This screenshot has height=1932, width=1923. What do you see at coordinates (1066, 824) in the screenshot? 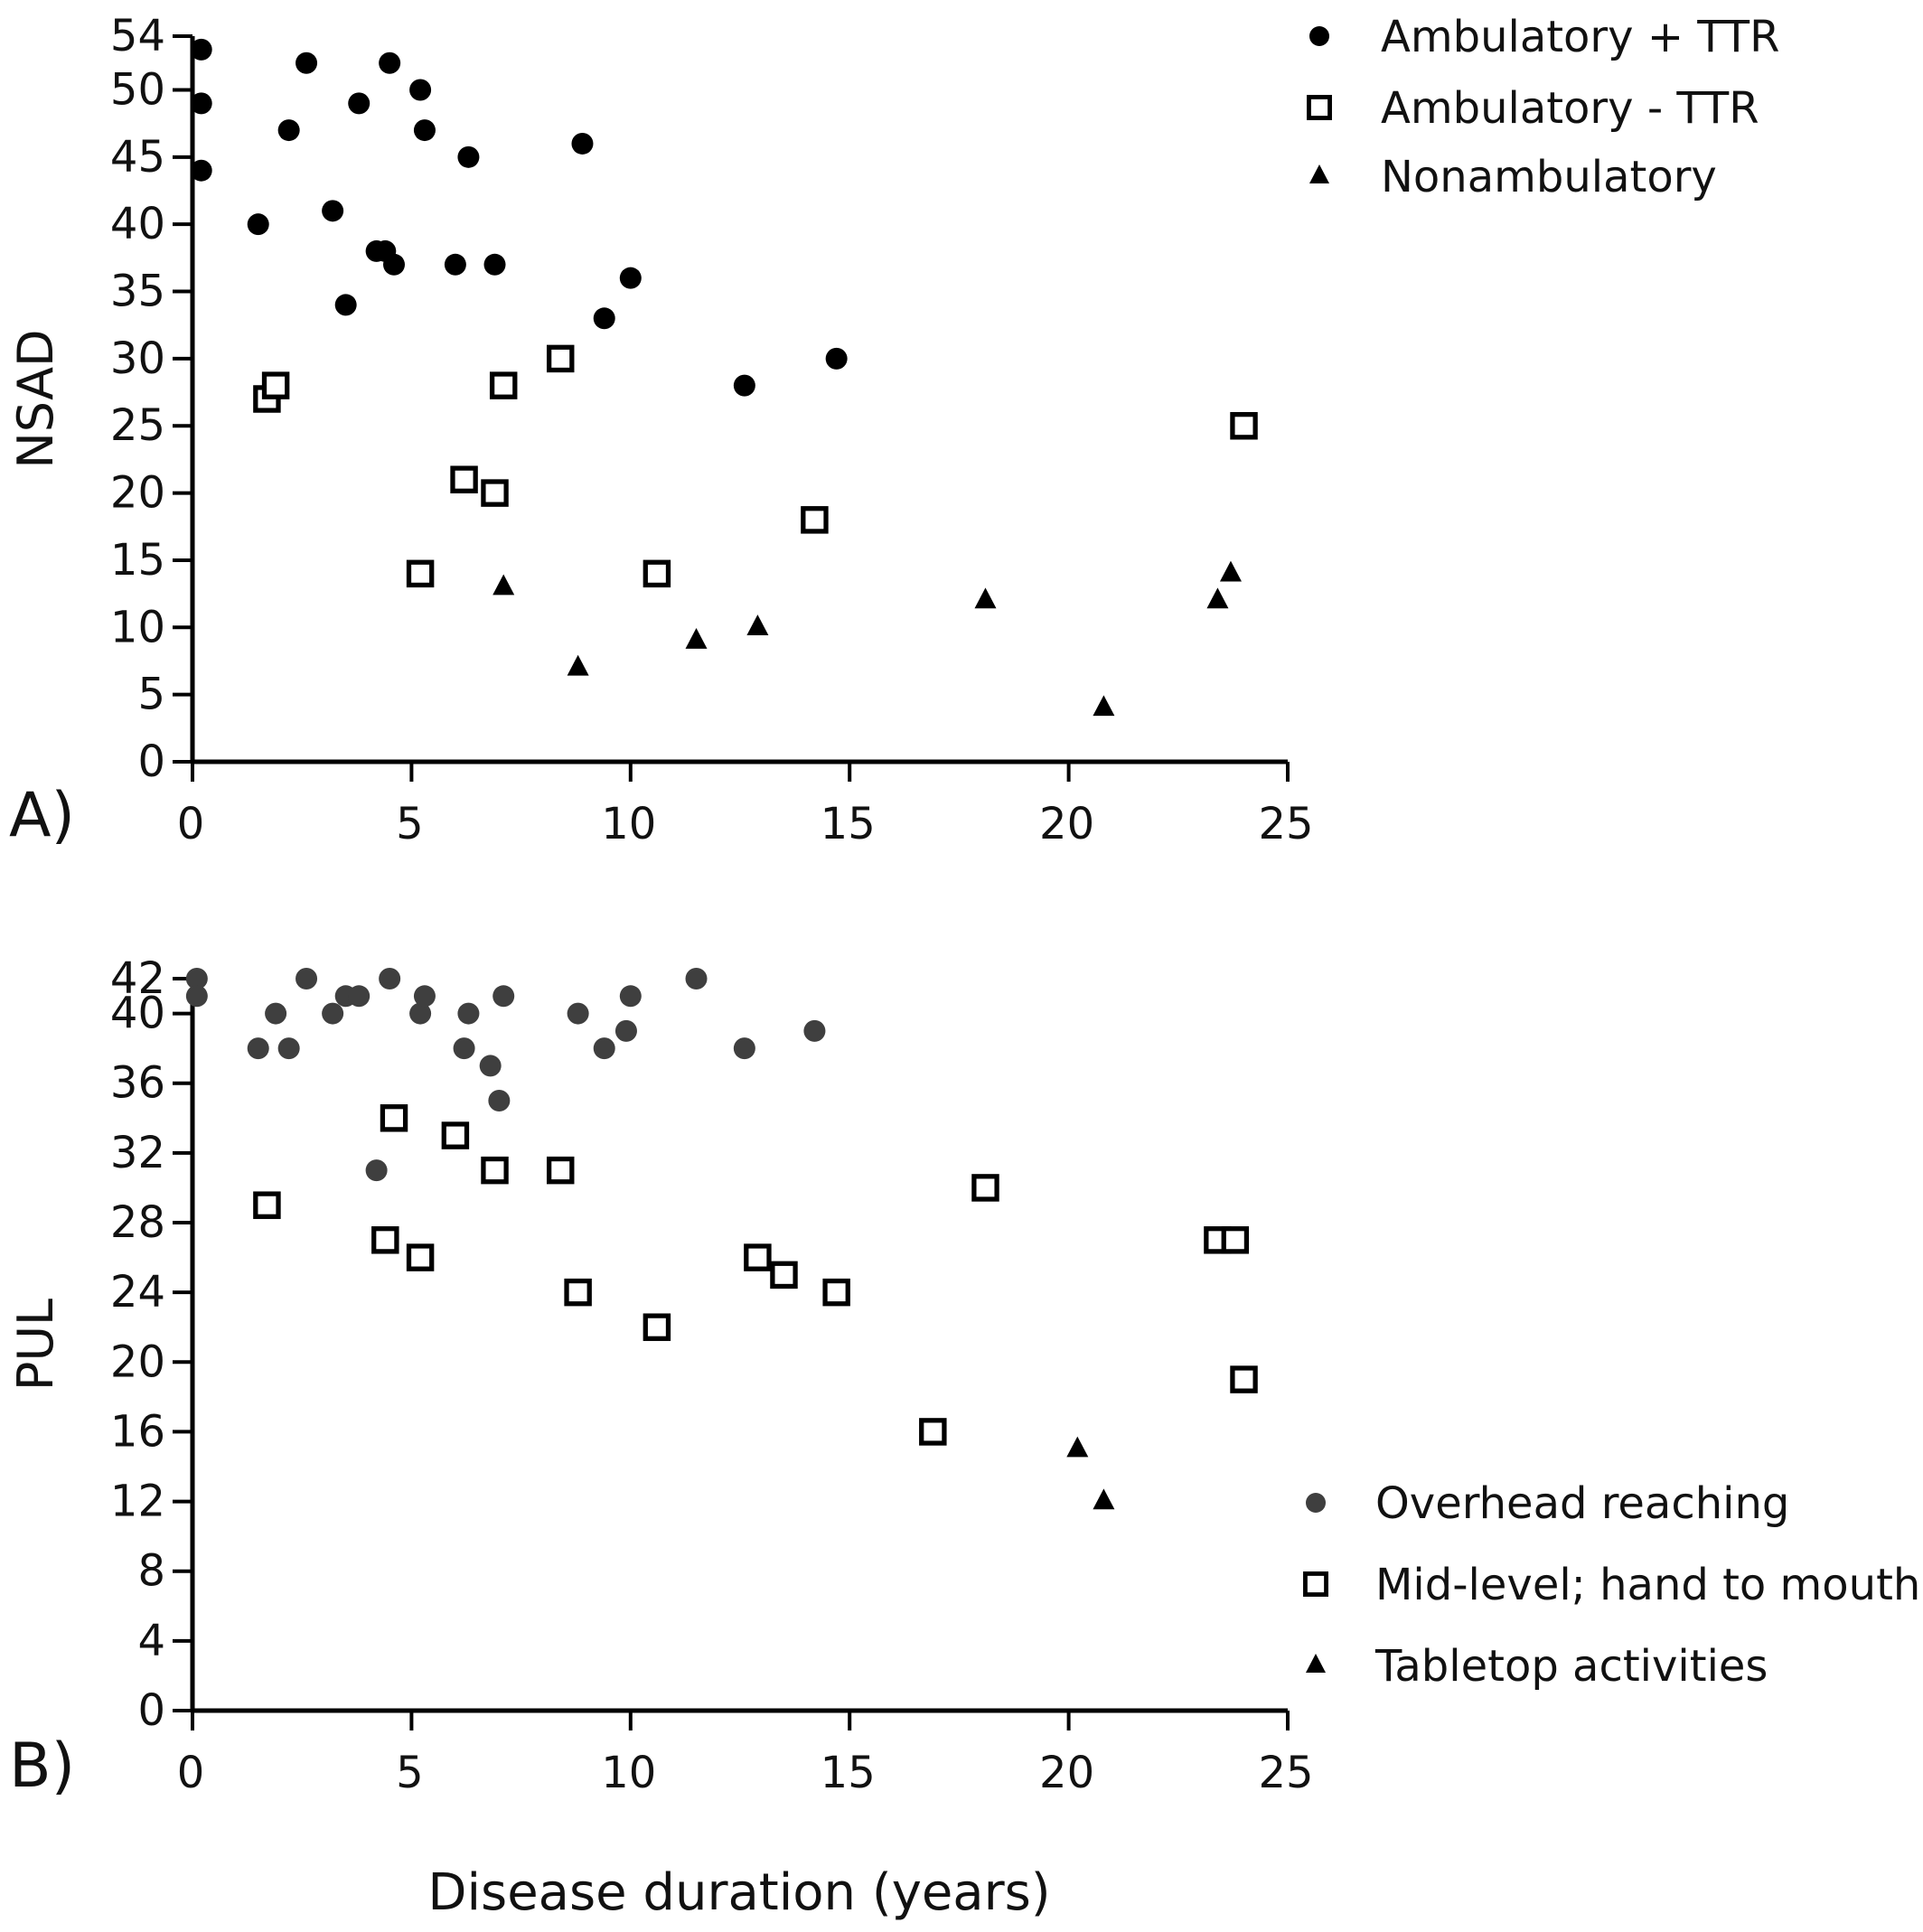
I see `a-x-tick-label: 20` at bounding box center [1066, 824].